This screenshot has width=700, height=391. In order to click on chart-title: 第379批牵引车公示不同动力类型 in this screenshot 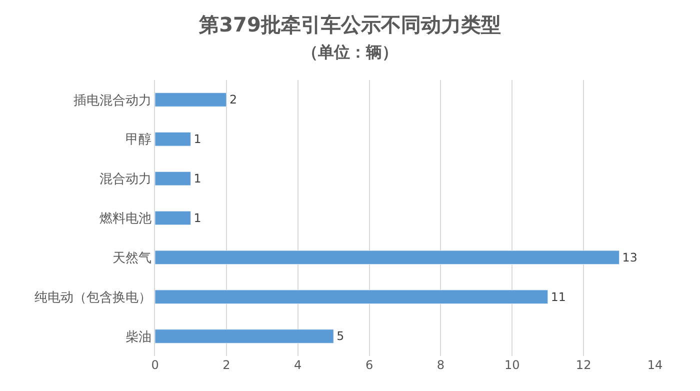, I will do `click(349, 24)`.